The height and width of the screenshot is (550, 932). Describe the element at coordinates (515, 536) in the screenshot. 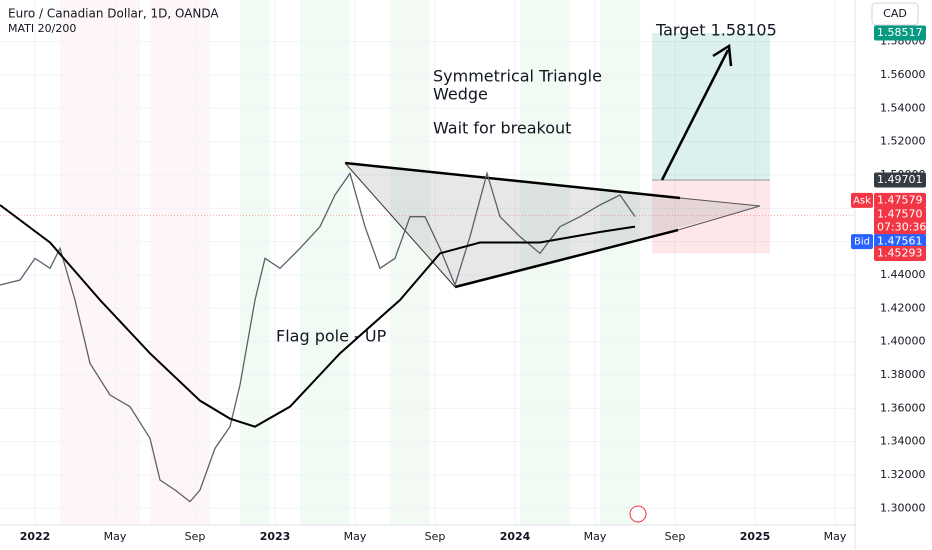

I see `x-tick-label: 2024` at that location.